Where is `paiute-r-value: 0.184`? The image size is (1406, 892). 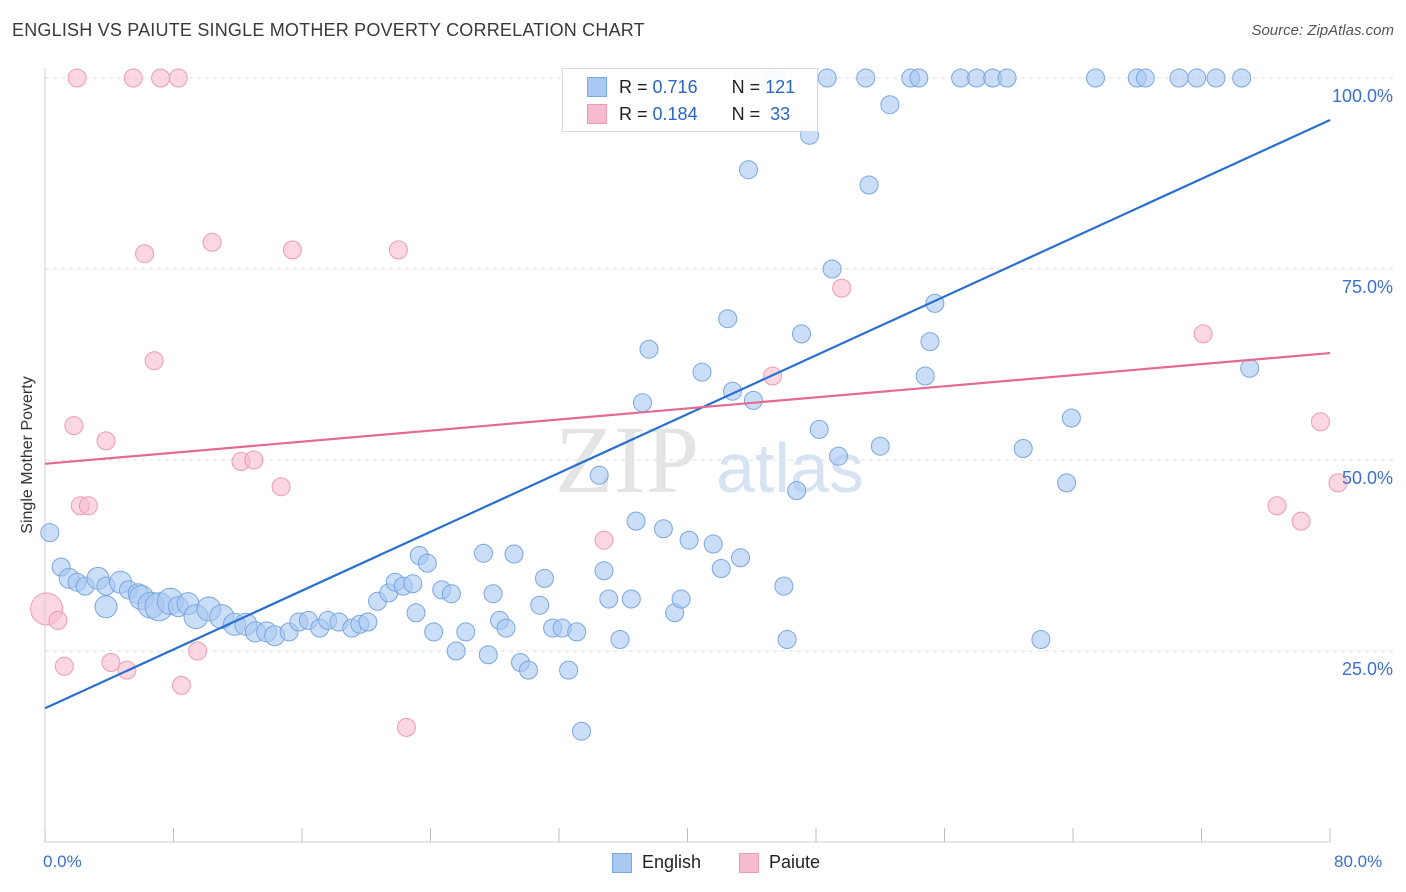 paiute-r-value: 0.184 is located at coordinates (675, 113).